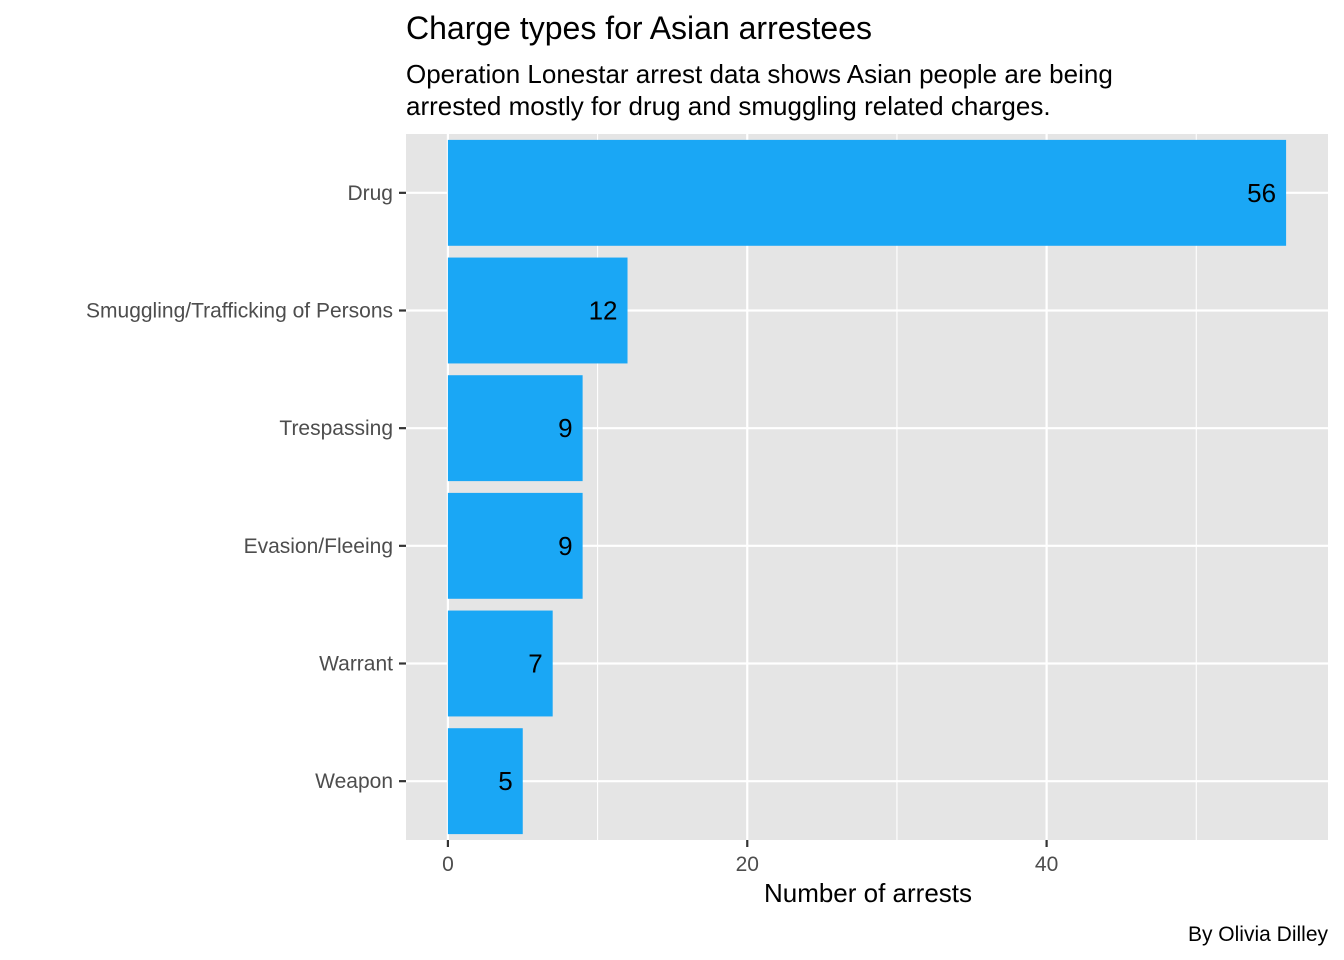  I want to click on x-tick-label: 40, so click(1046, 864).